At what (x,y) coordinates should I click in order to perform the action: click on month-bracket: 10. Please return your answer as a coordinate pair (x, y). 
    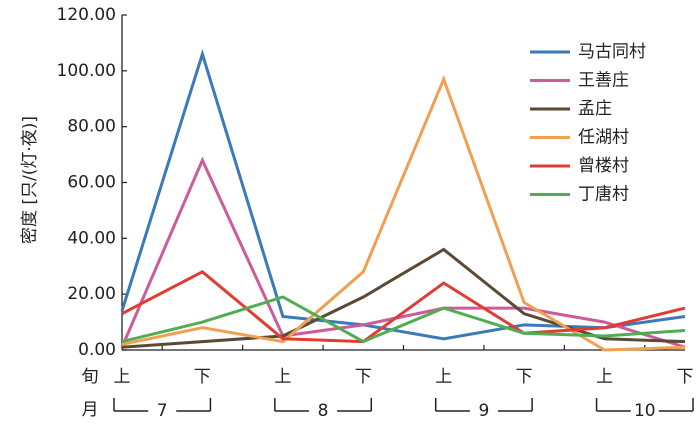
    Looking at the image, I should click on (644, 409).